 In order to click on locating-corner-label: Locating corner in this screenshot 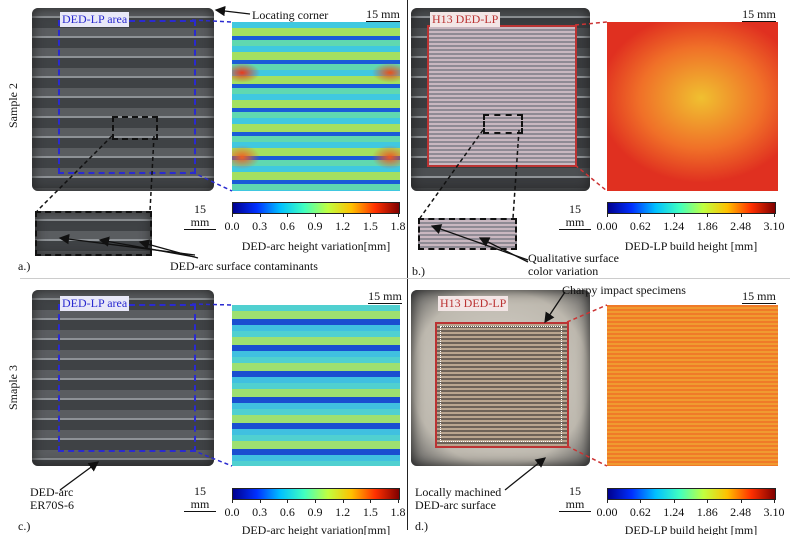, I will do `click(290, 15)`.